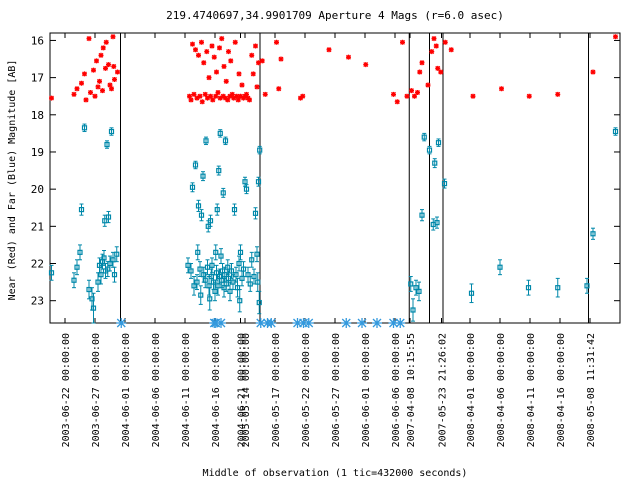  Describe the element at coordinates (246, 390) in the screenshot. I see `x-tick-label: 2005-05-14 00:00:00` at that location.